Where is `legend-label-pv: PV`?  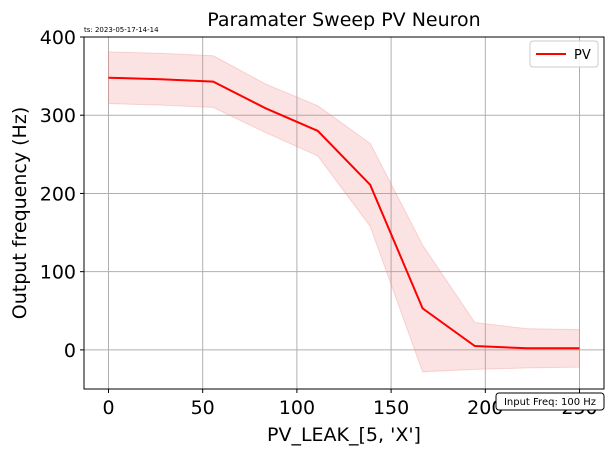
legend-label-pv: PV is located at coordinates (582, 55).